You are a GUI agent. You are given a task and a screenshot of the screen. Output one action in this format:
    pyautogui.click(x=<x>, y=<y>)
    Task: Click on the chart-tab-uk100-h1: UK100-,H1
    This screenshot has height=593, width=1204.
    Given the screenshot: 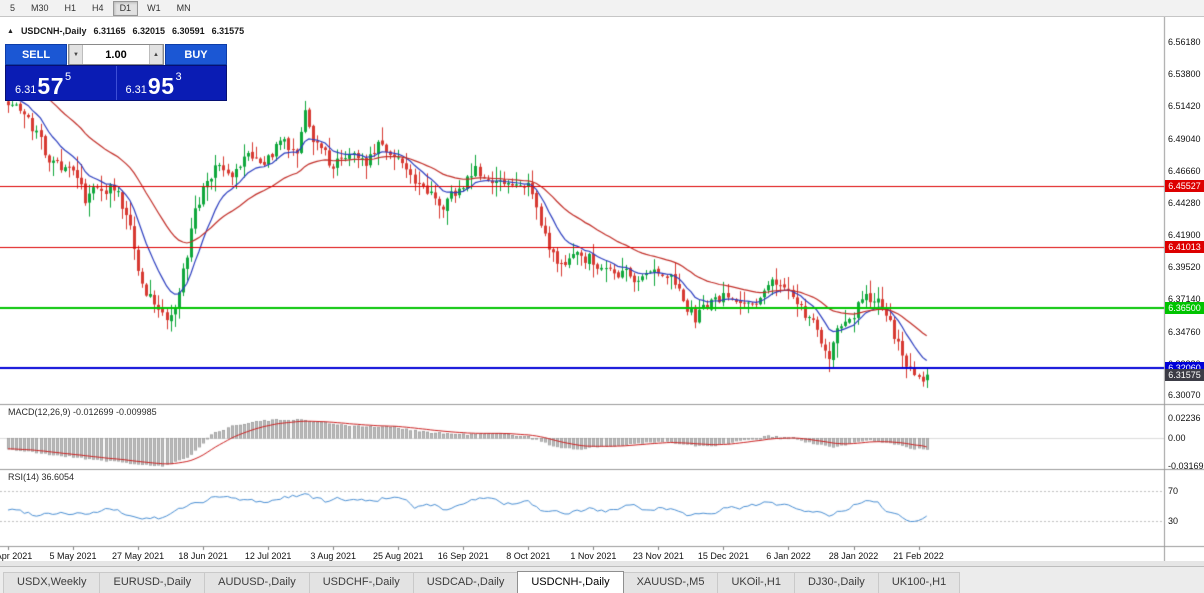 What is the action you would take?
    pyautogui.click(x=919, y=582)
    